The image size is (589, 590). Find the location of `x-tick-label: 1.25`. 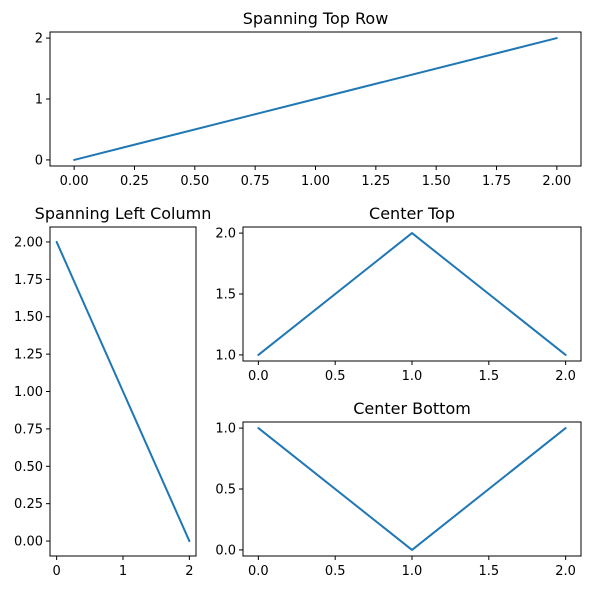

x-tick-label: 1.25 is located at coordinates (375, 181).